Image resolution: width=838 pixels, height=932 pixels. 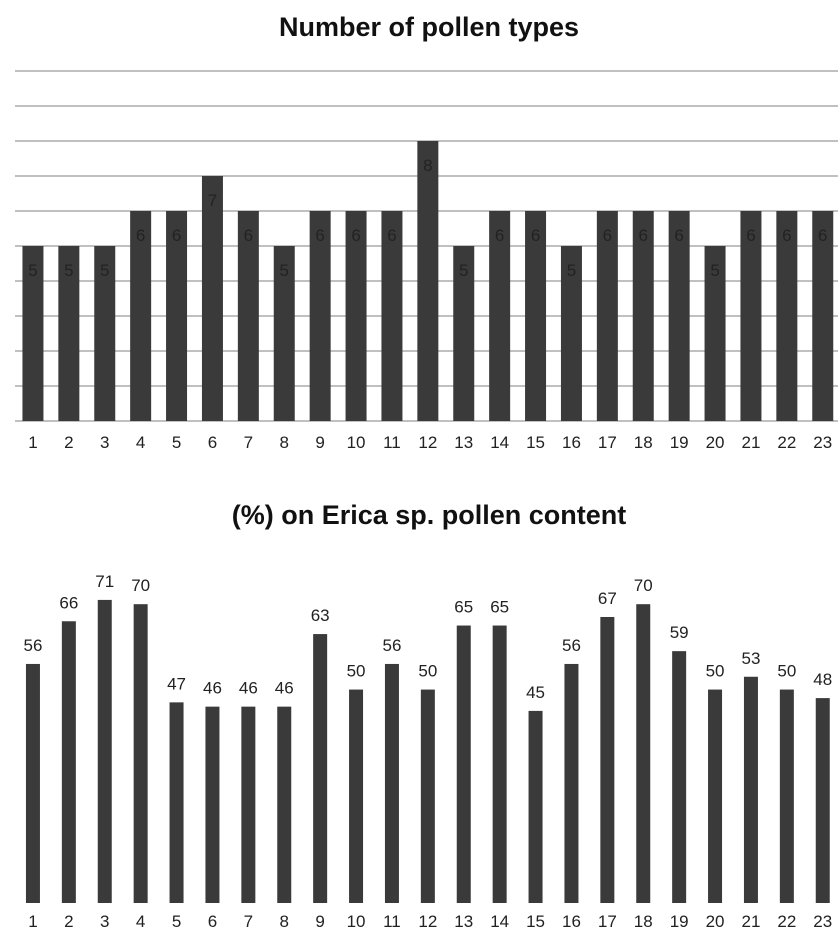 What do you see at coordinates (715, 921) in the screenshot?
I see `x-tick-label: 20` at bounding box center [715, 921].